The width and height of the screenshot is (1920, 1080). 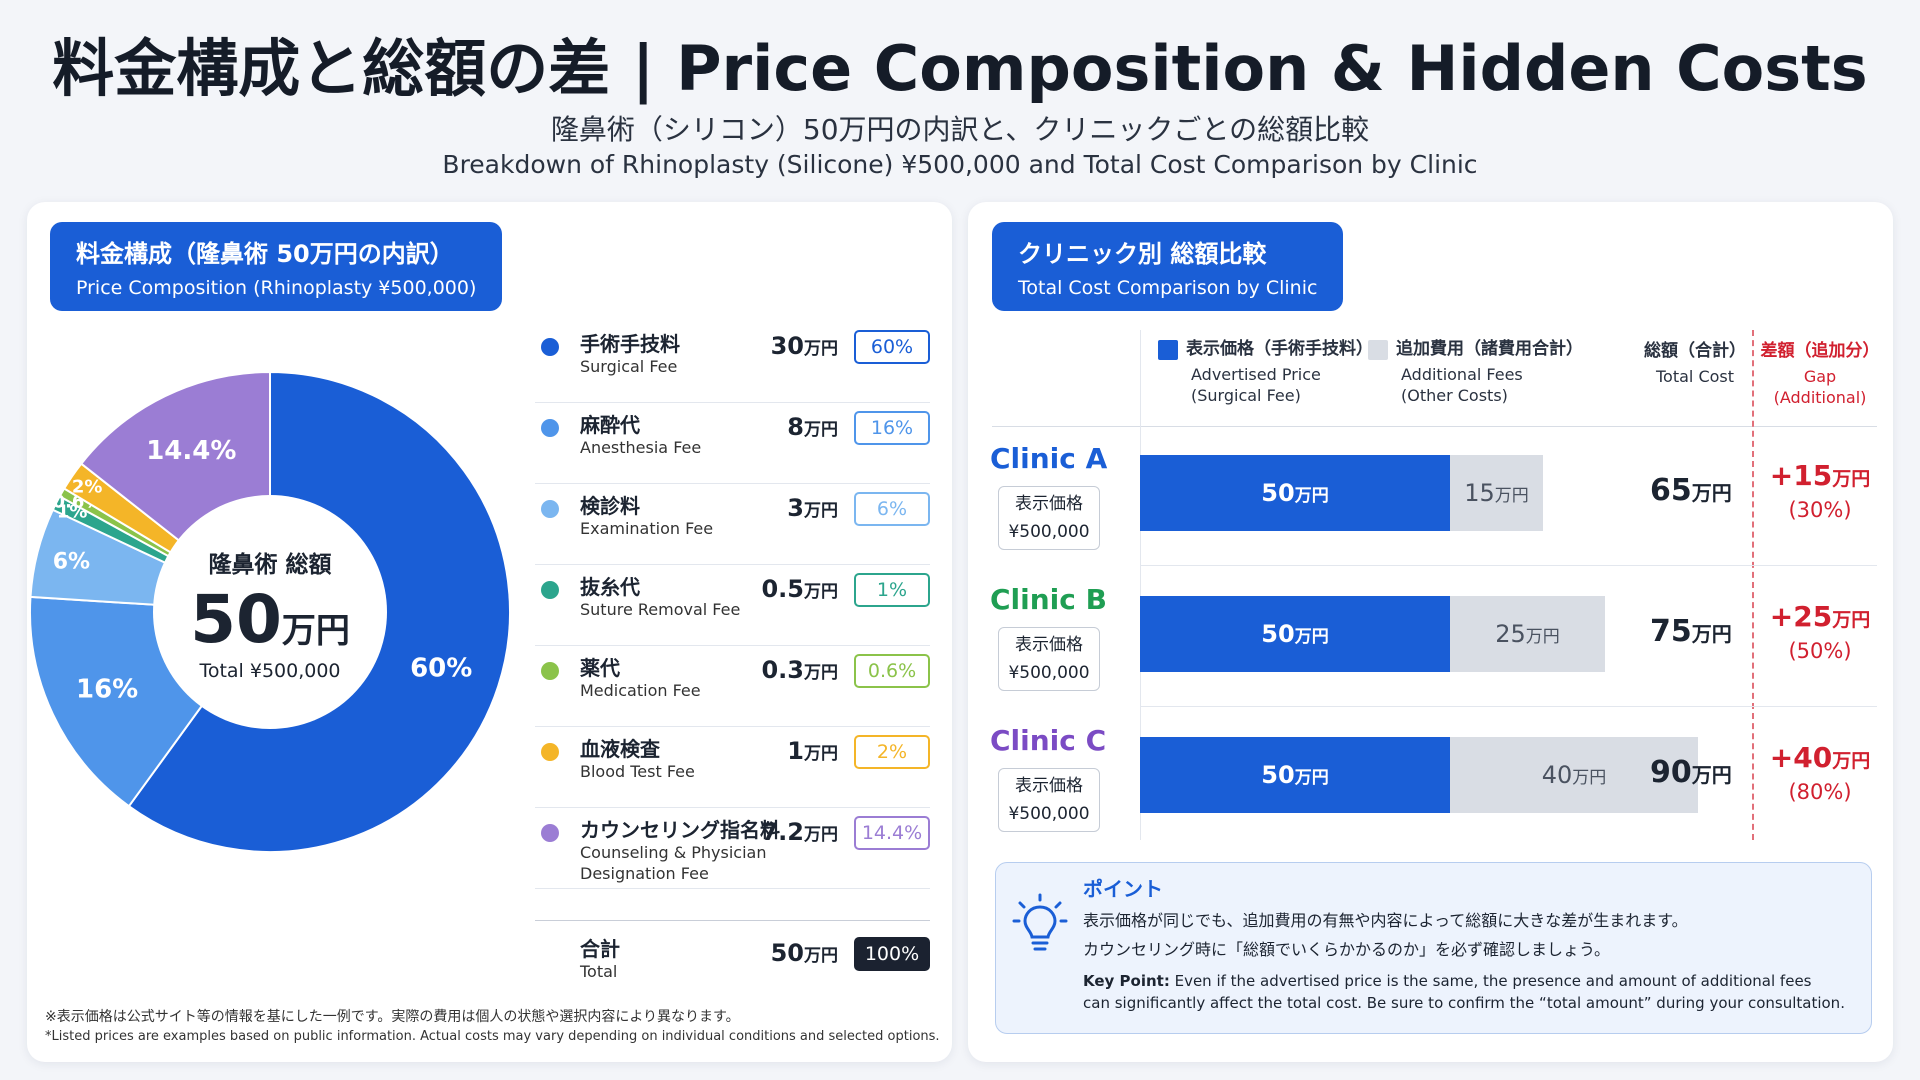 What do you see at coordinates (732, 362) in the screenshot?
I see `legend-row: 手術手技料 Surgical Fee 30万円 60%` at bounding box center [732, 362].